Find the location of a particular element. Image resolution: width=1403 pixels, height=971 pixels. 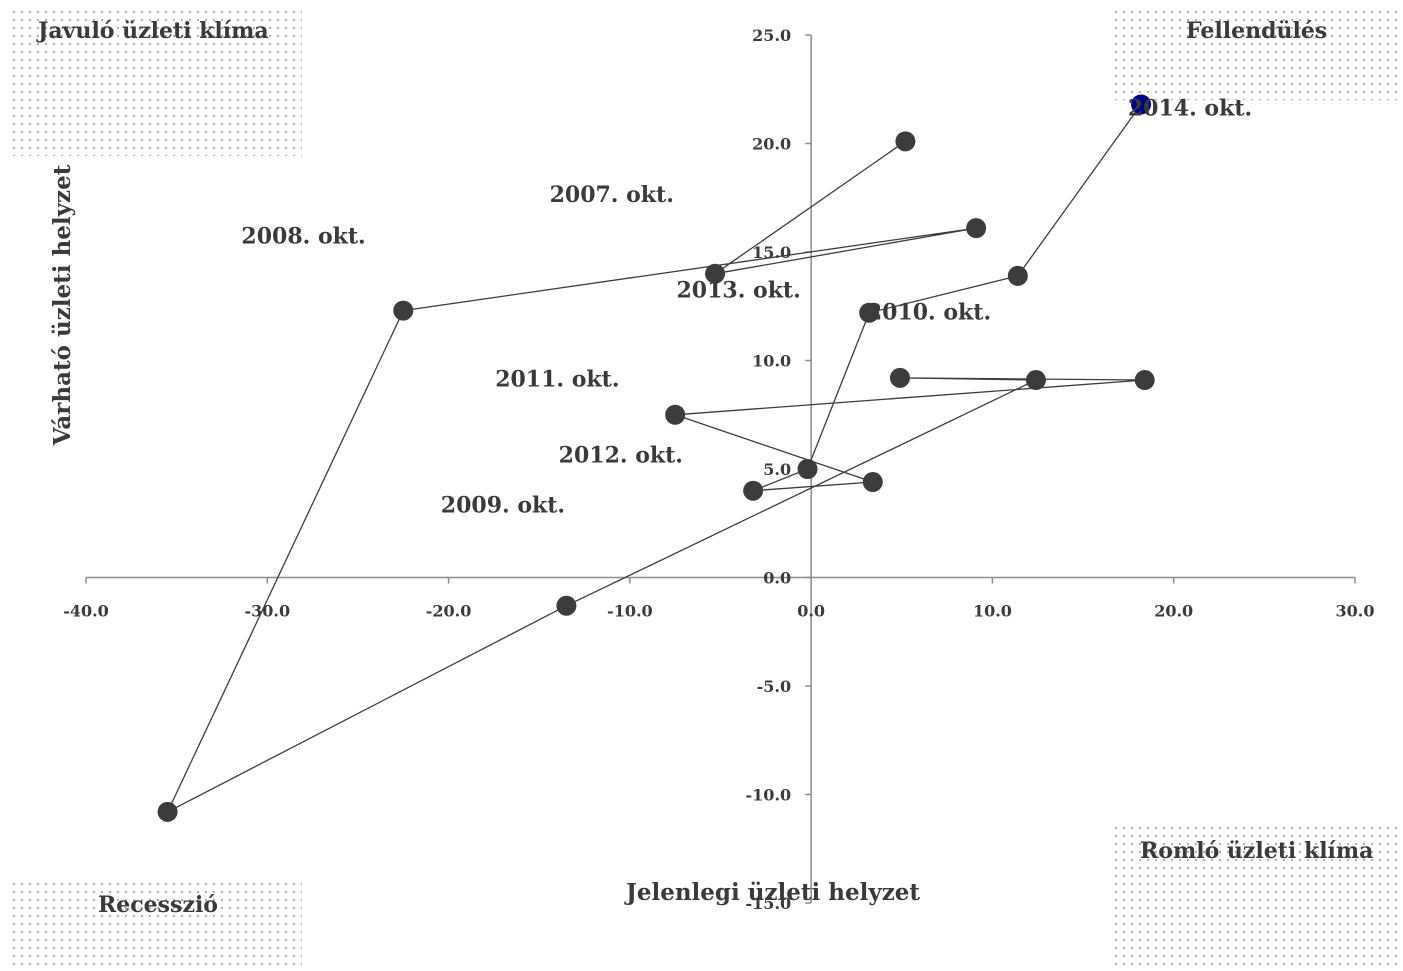

x-tick-label: -10.0 is located at coordinates (630, 611).